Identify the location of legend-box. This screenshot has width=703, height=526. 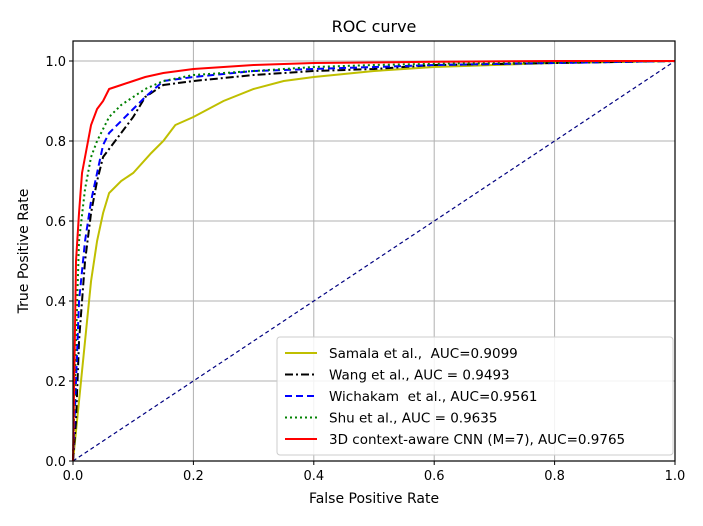
(475, 396).